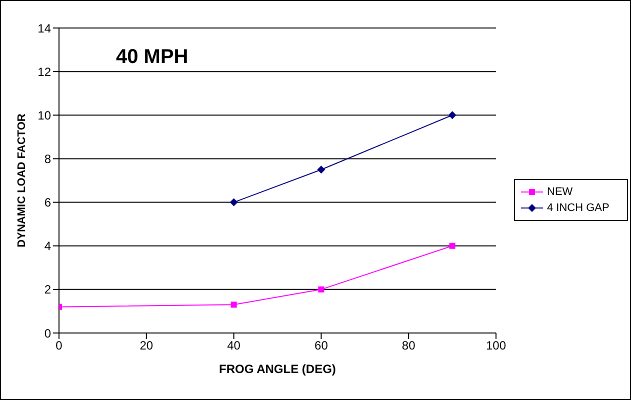  Describe the element at coordinates (22, 181) in the screenshot. I see `y-axis-title: DYNAMIC LOAD FACTOR` at that location.